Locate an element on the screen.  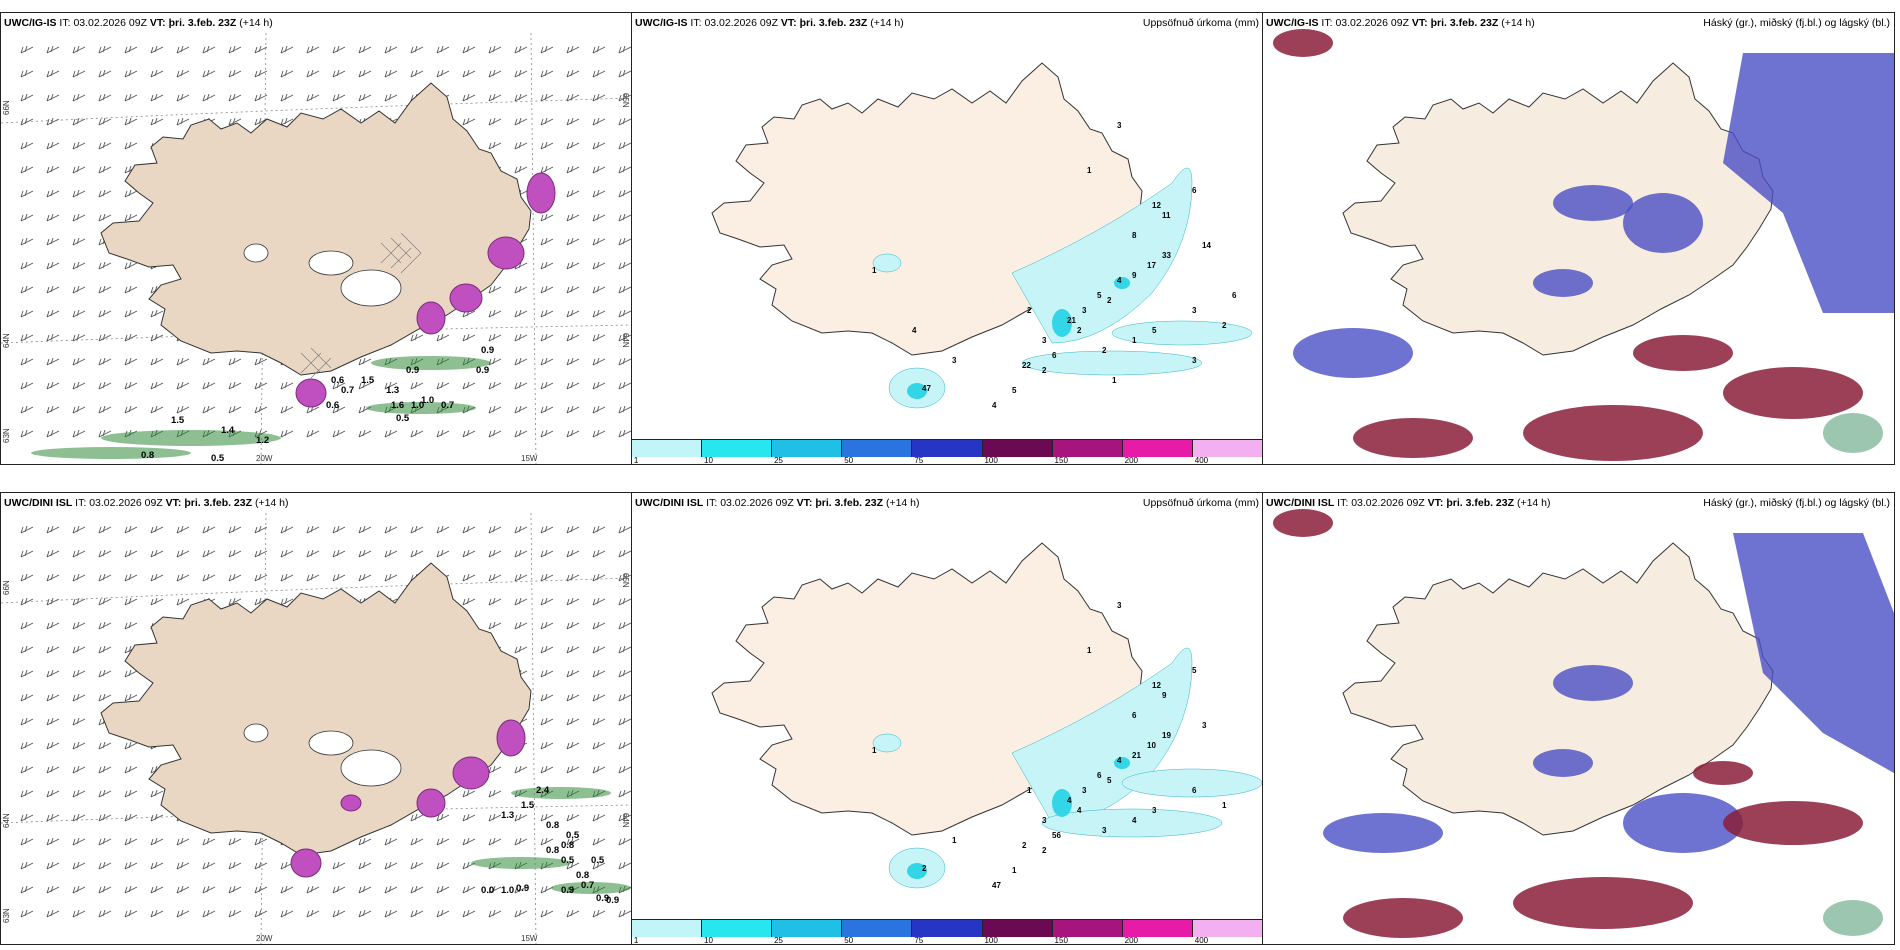
axis-label: 64N is located at coordinates (625, 820).